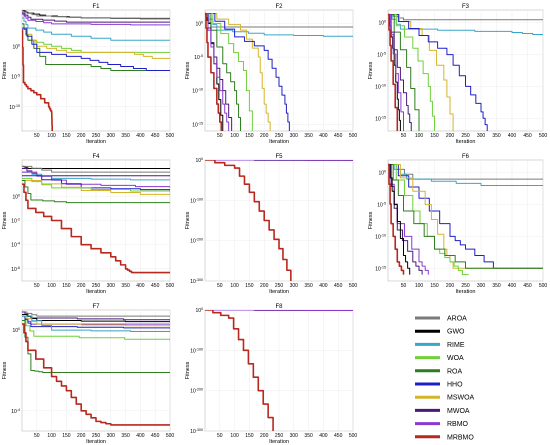 The image size is (550, 445). What do you see at coordinates (15, 221) in the screenshot?
I see `y-tick-label: 10⁻²` at bounding box center [15, 221].